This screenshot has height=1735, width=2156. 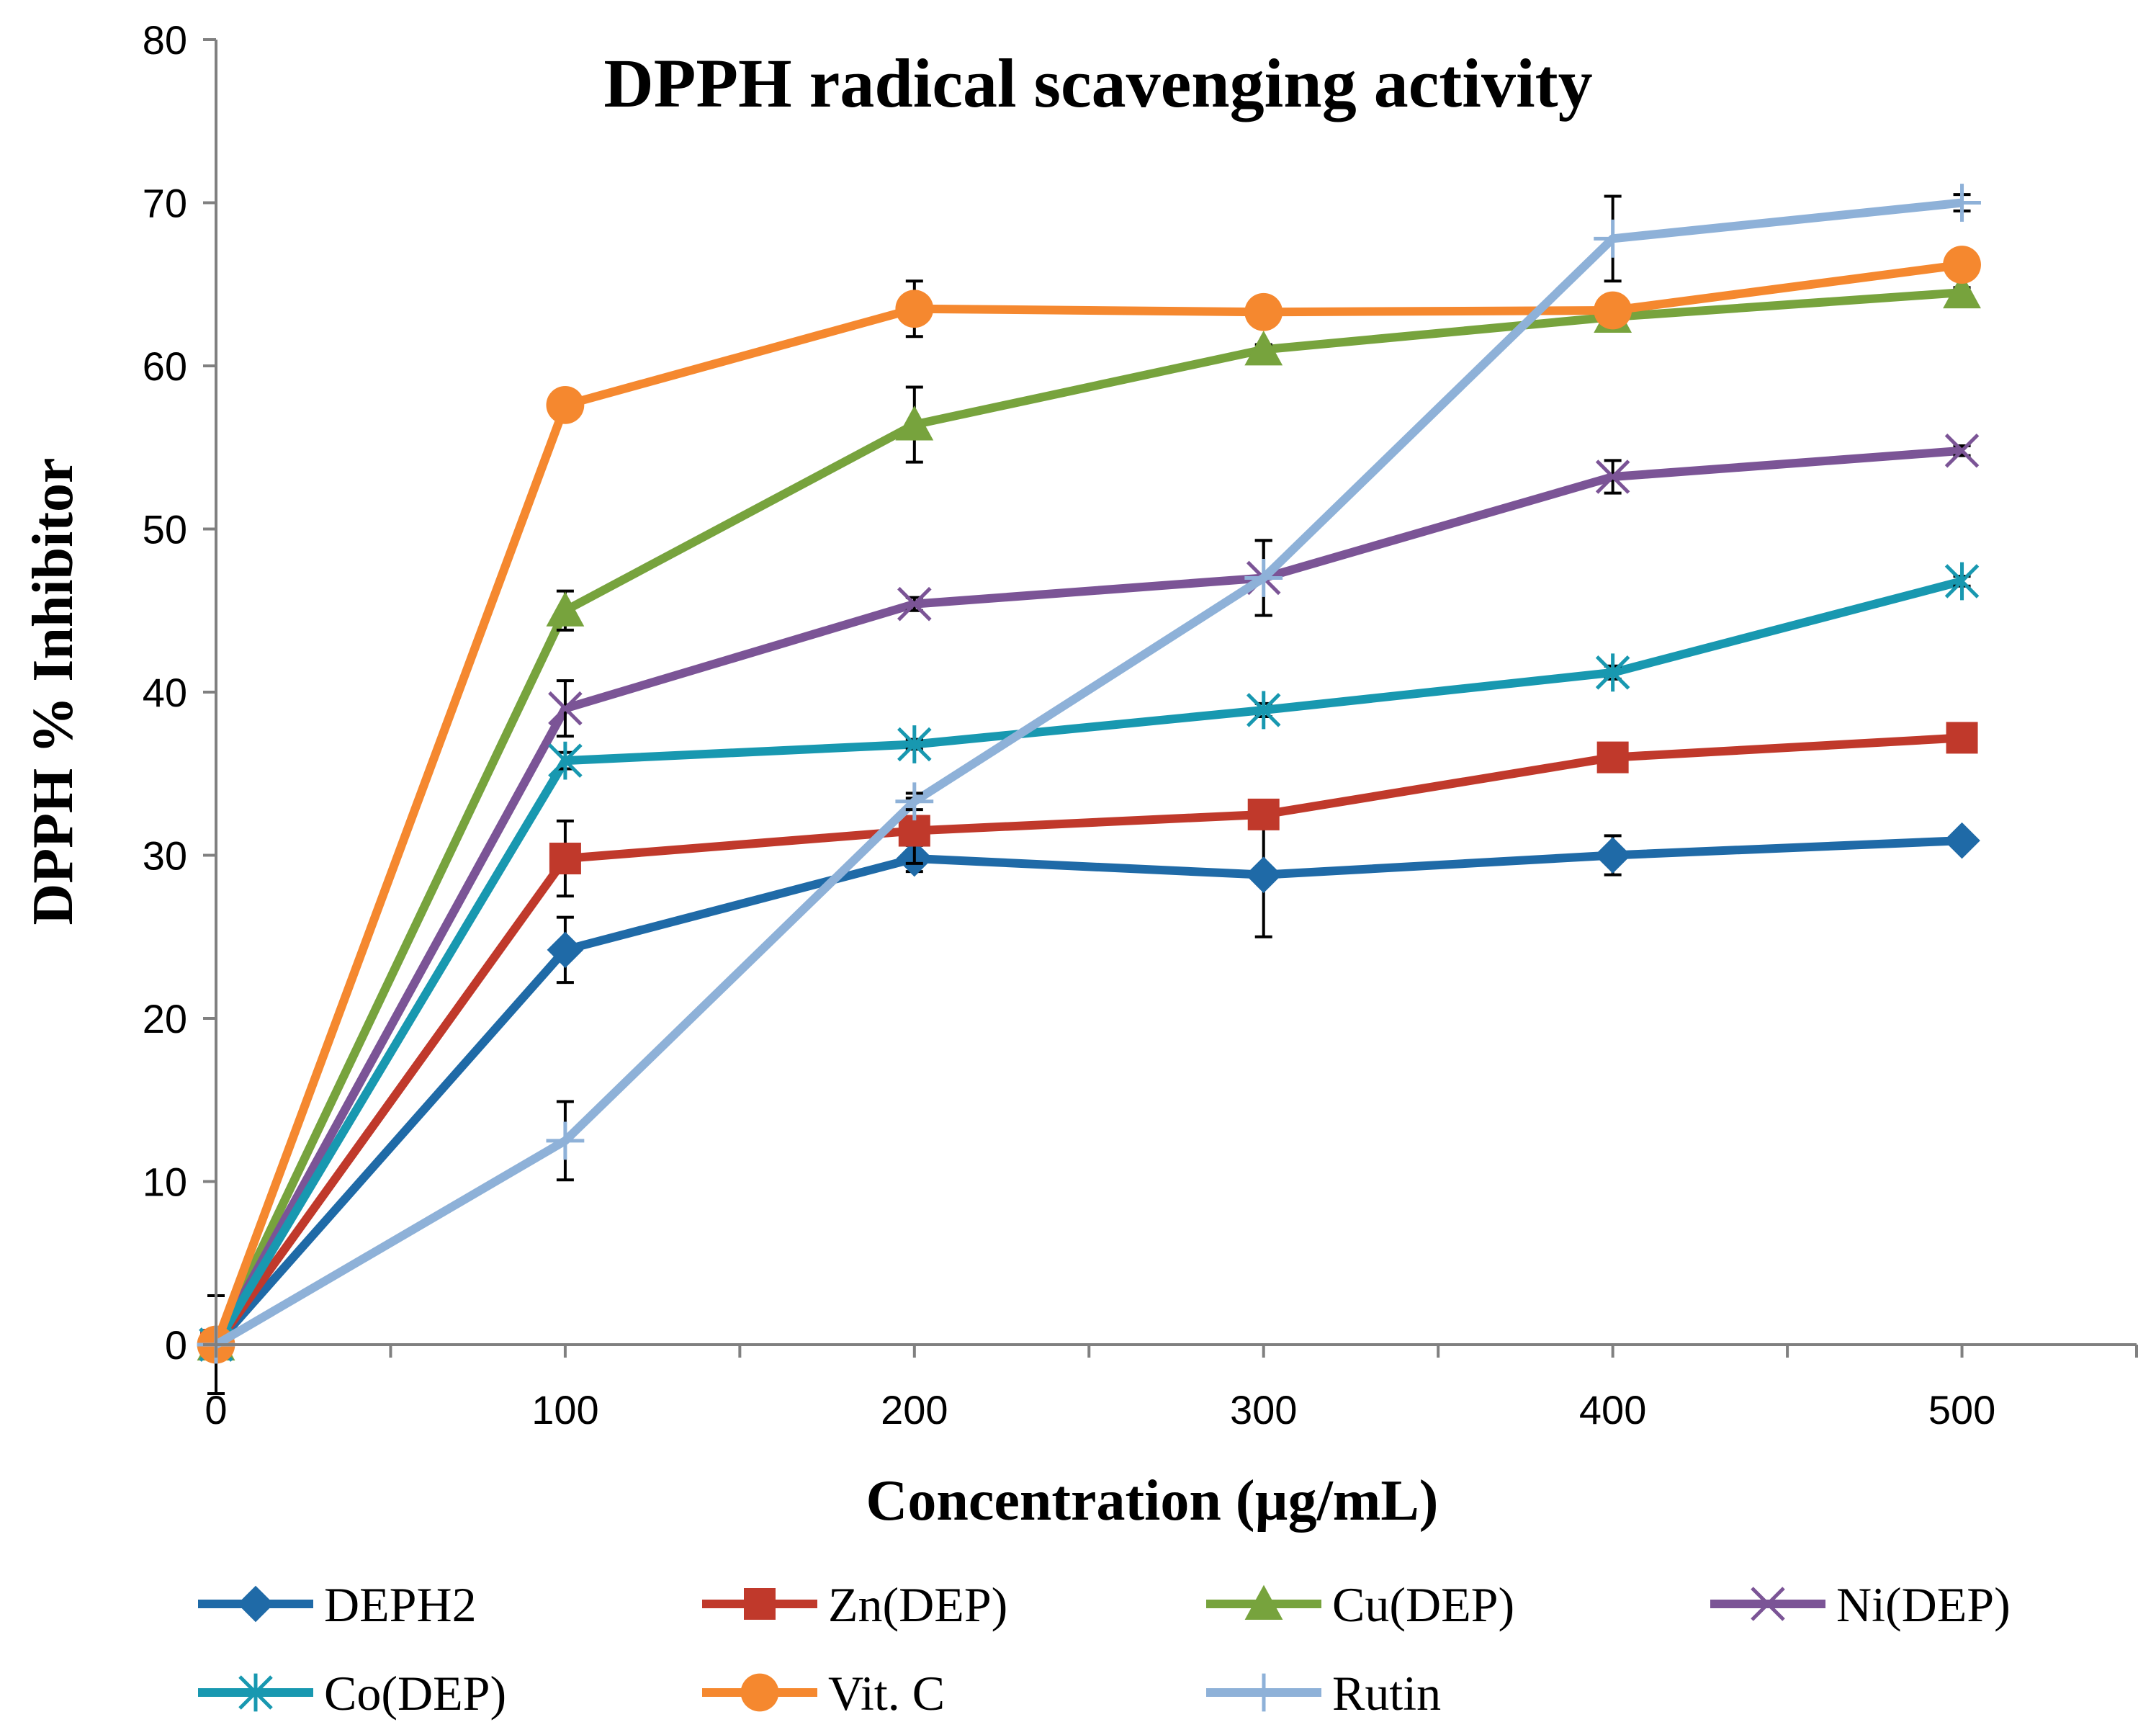 I want to click on chart-title: DPPH radical scavenging activity, so click(x=1097, y=83).